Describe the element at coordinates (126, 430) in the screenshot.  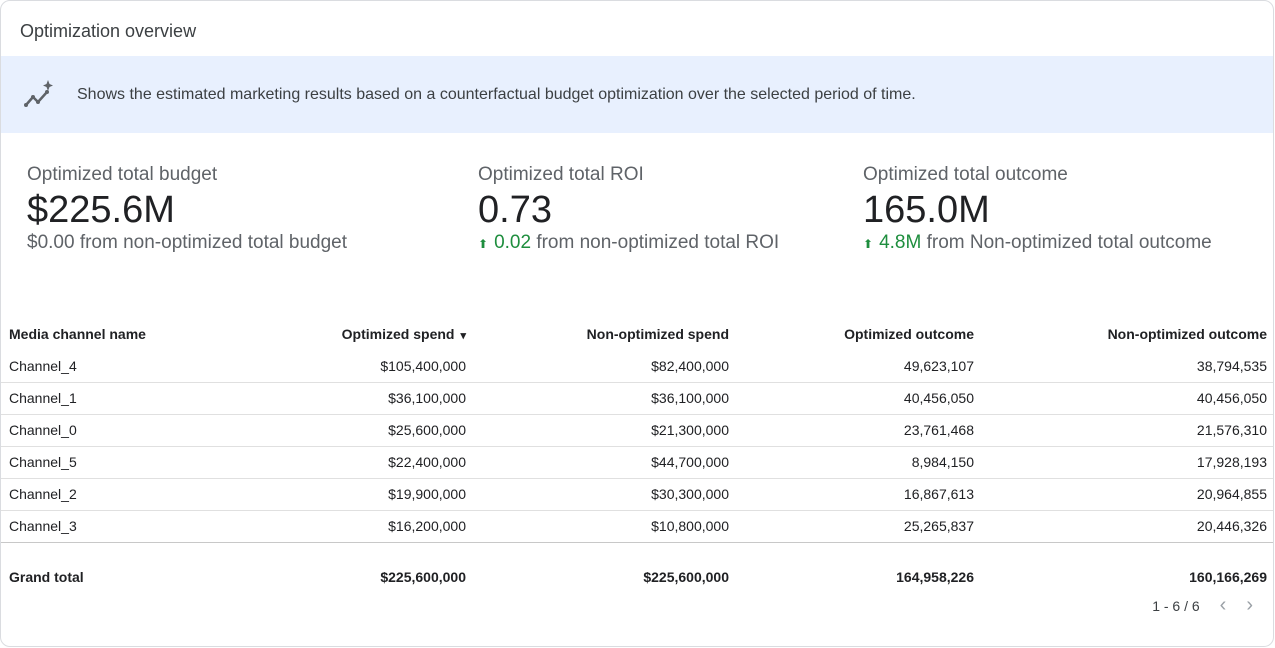
I see `table-cell: Channel_0` at that location.